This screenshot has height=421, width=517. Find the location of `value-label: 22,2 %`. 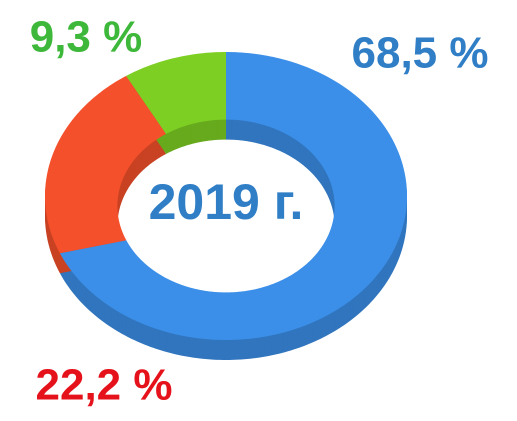

value-label: 22,2 % is located at coordinates (104, 385).